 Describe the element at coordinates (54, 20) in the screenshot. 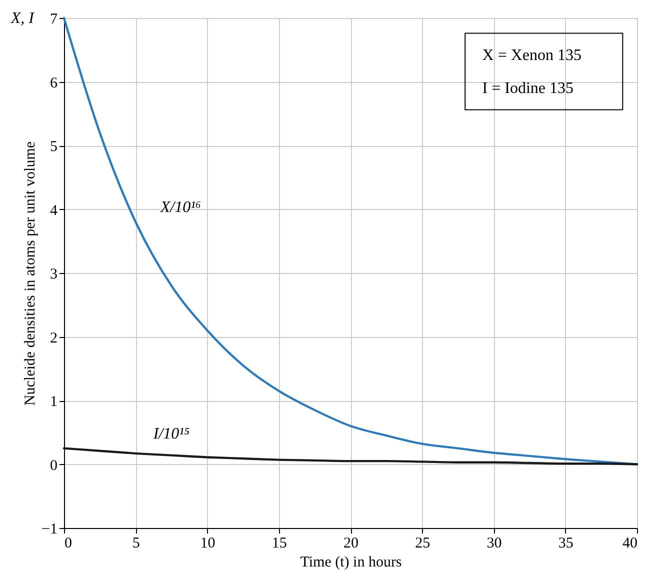

I see `y-tick-label: 7` at that location.